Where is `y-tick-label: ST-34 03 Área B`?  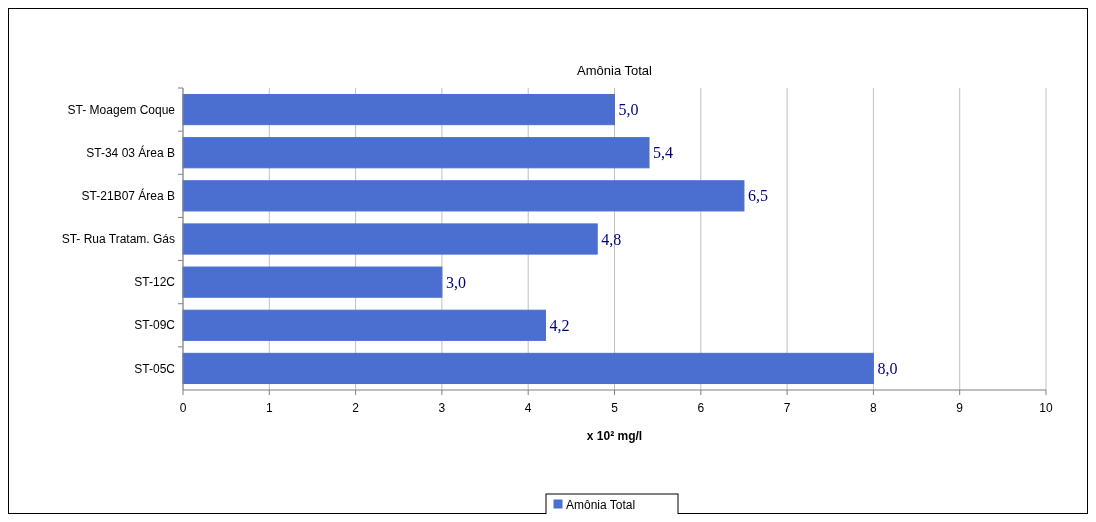
y-tick-label: ST-34 03 Área B is located at coordinates (130, 152).